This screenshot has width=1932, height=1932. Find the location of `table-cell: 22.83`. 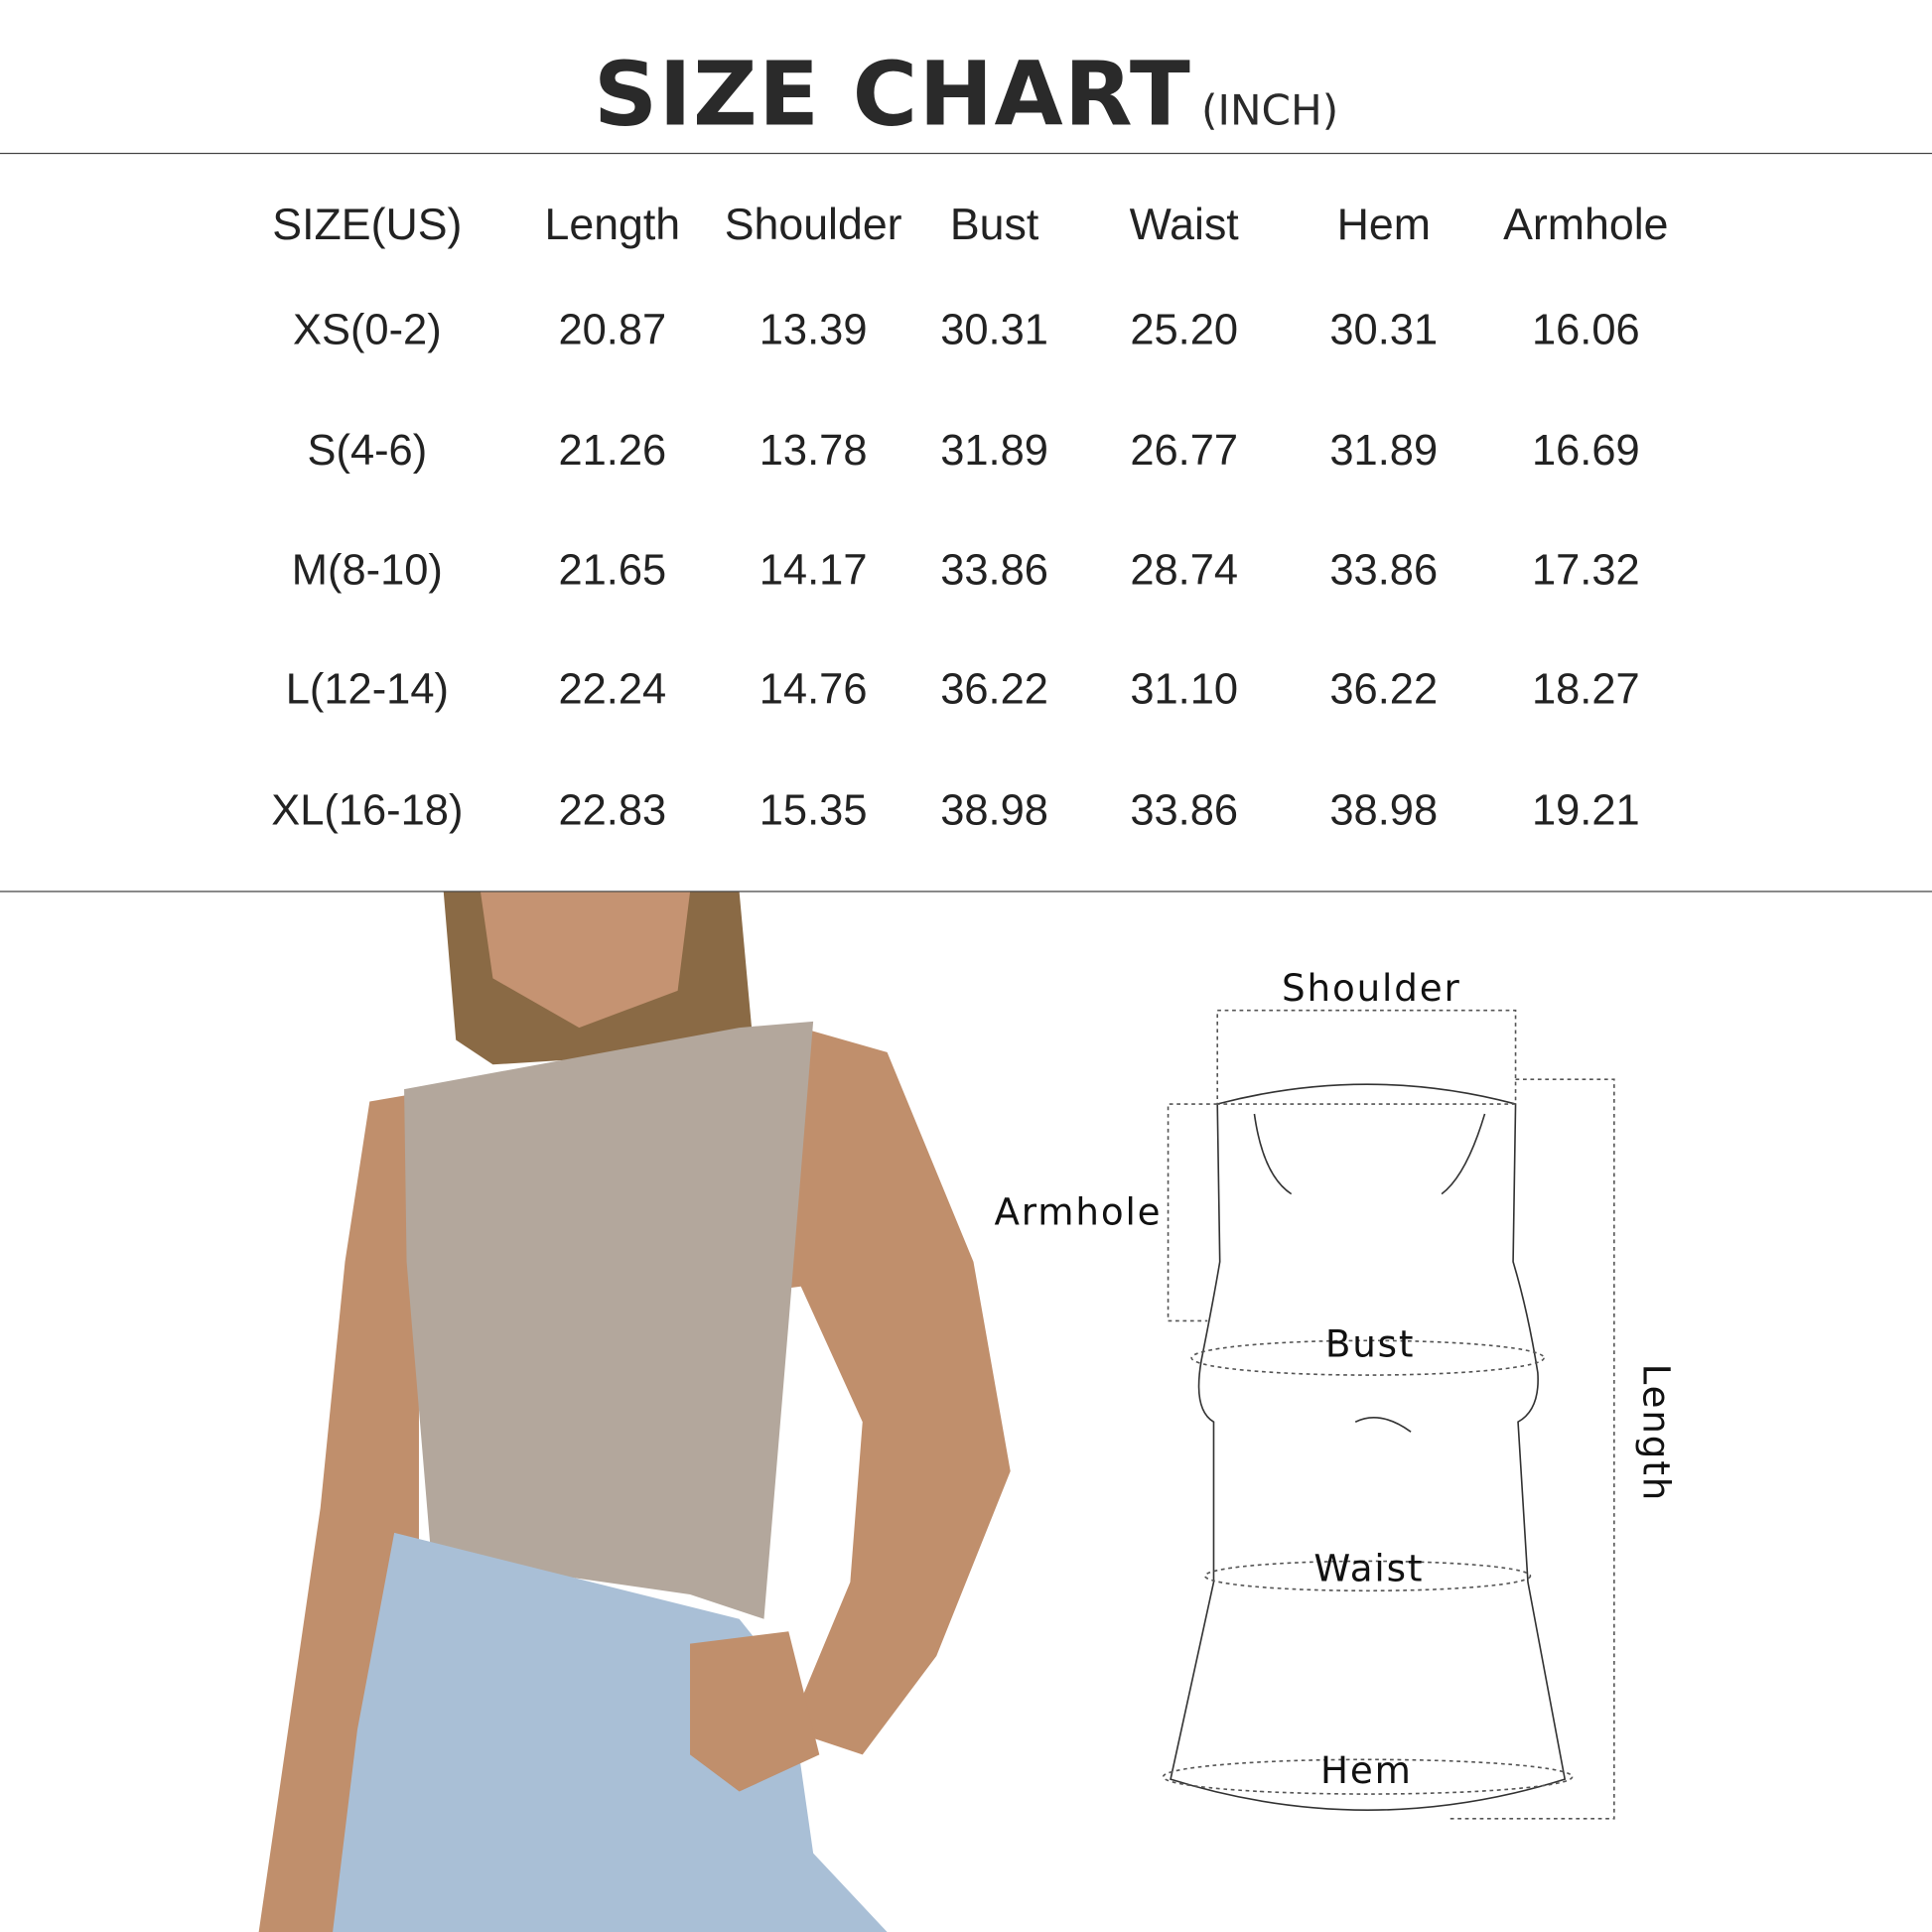

table-cell: 22.83 is located at coordinates (613, 810).